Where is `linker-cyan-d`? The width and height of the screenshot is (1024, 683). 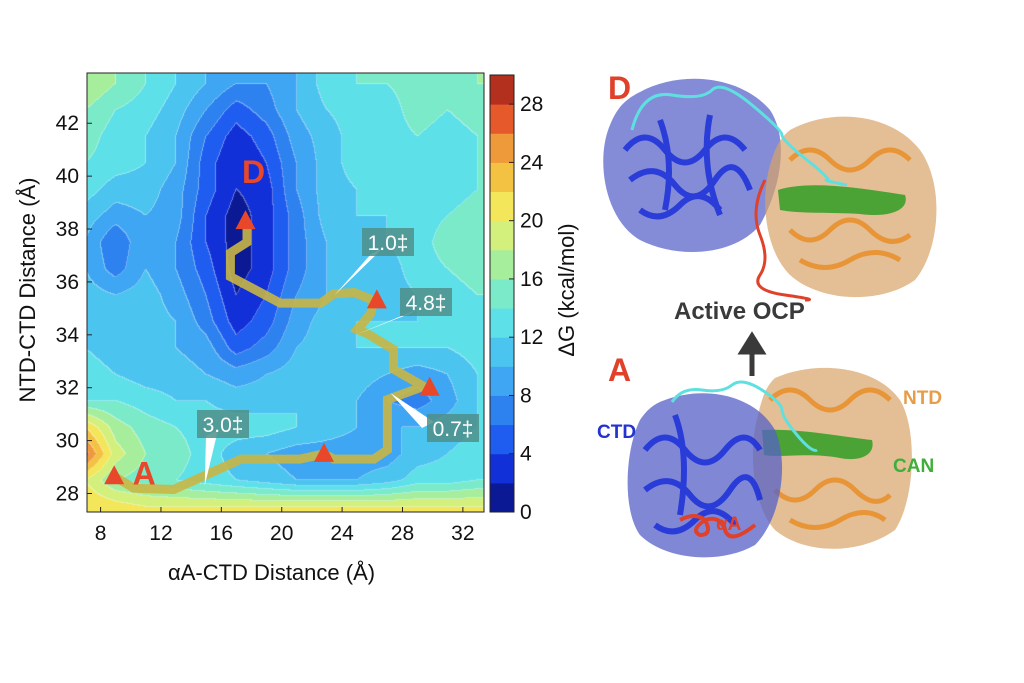
linker-cyan-d is located at coordinates (739, 136).